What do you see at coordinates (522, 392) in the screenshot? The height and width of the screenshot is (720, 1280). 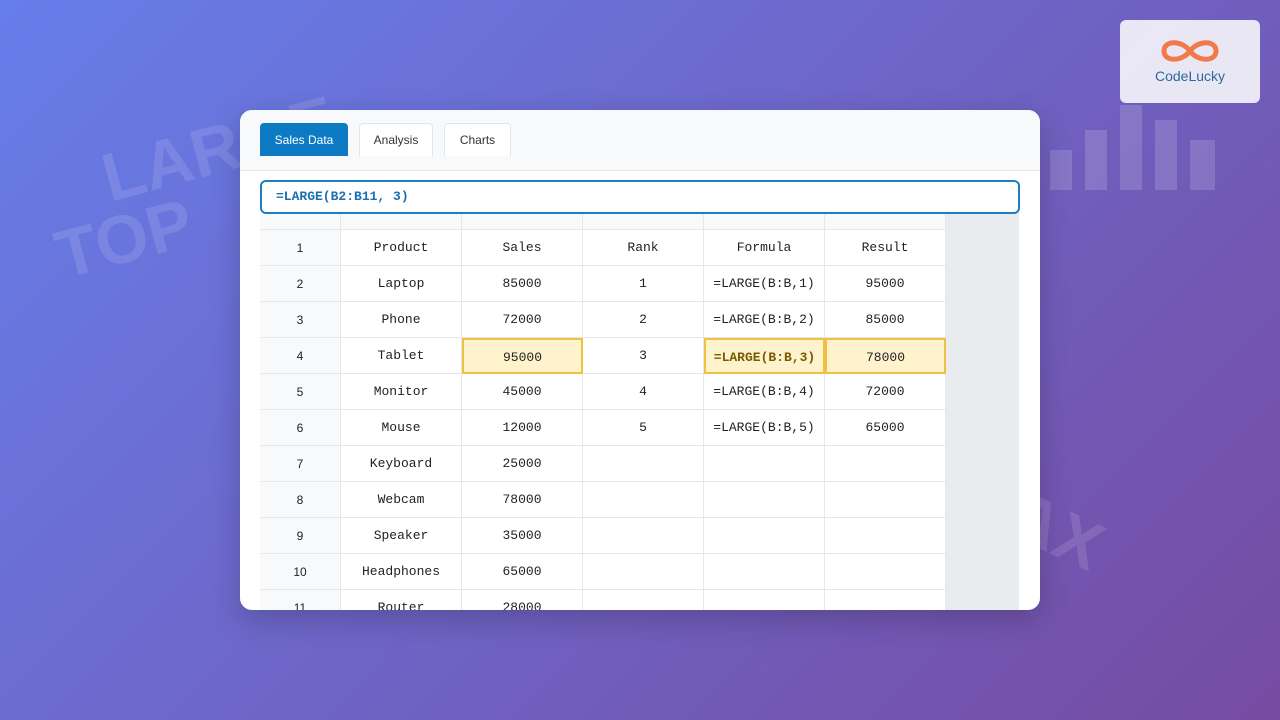 I see `cell: 45000` at bounding box center [522, 392].